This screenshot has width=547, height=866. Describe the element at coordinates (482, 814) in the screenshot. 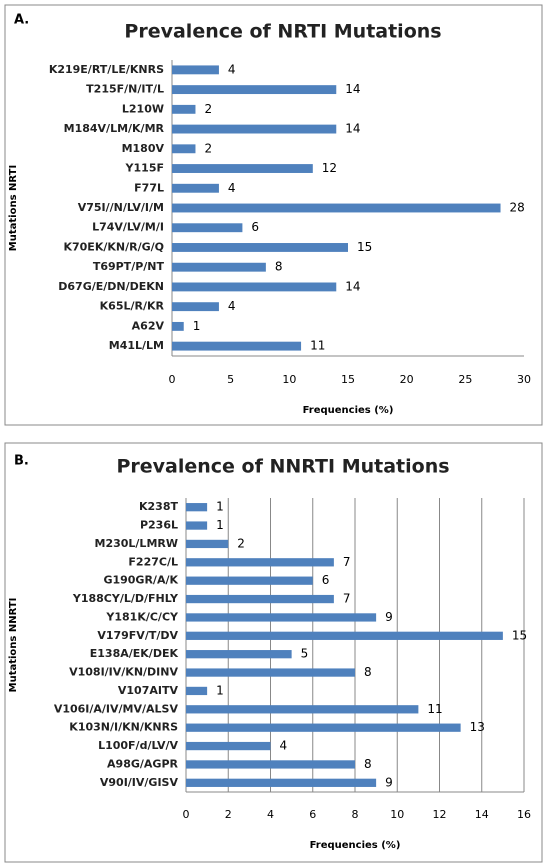

I see `x-tick-label: 14` at that location.